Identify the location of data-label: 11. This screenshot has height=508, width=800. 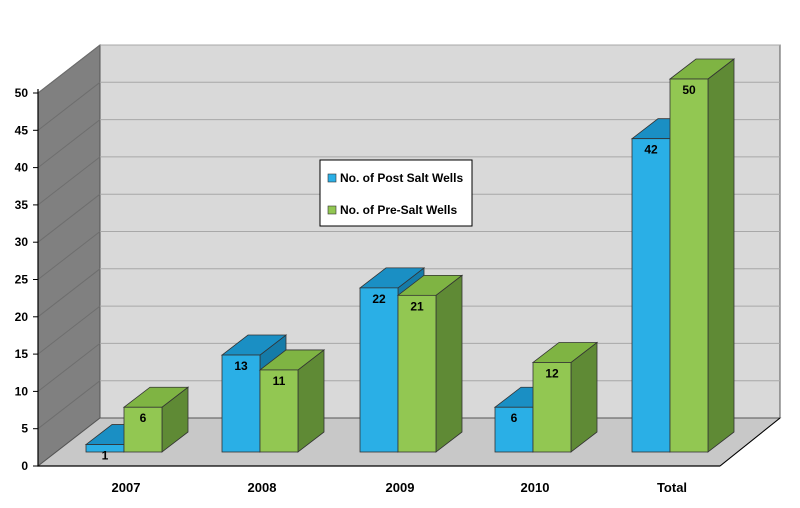
(279, 381).